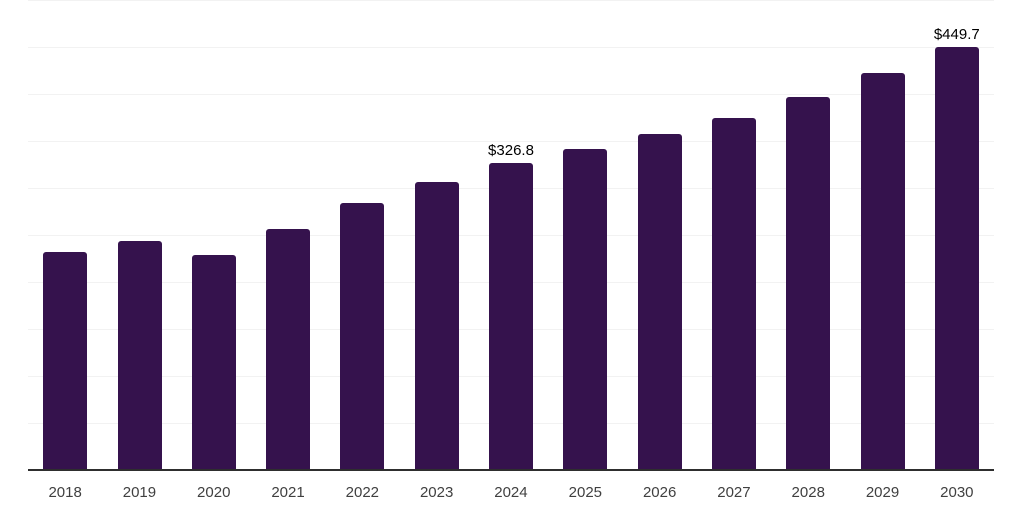 The image size is (1024, 512). I want to click on x-tick-label-2019: 2019, so click(139, 492).